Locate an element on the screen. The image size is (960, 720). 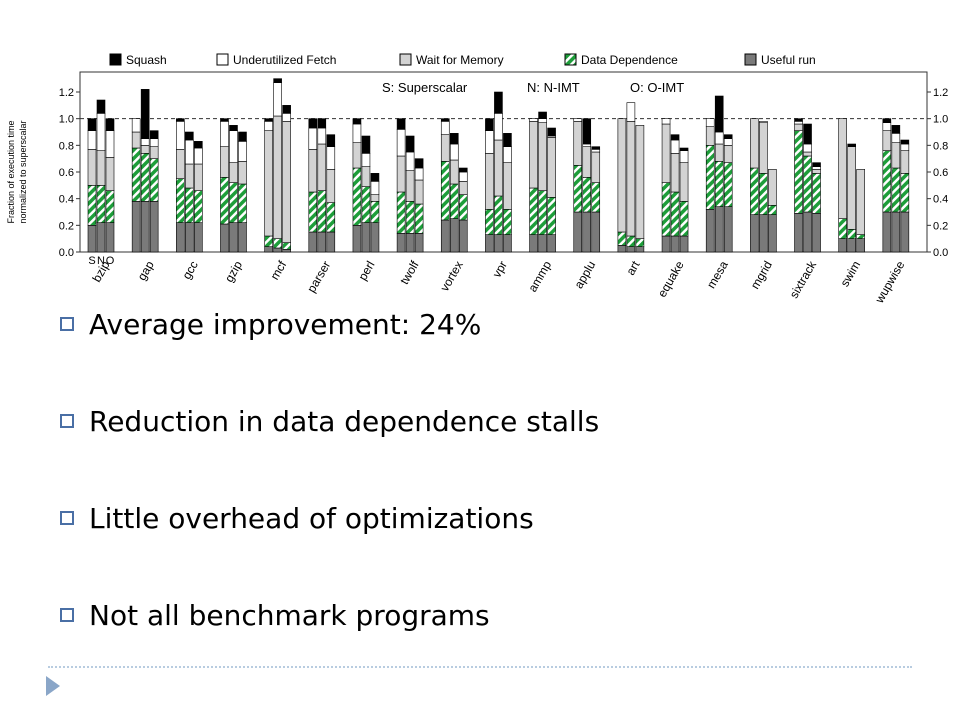
bar-segment-mgrid-n-wait-for-memory is located at coordinates (763, 148).